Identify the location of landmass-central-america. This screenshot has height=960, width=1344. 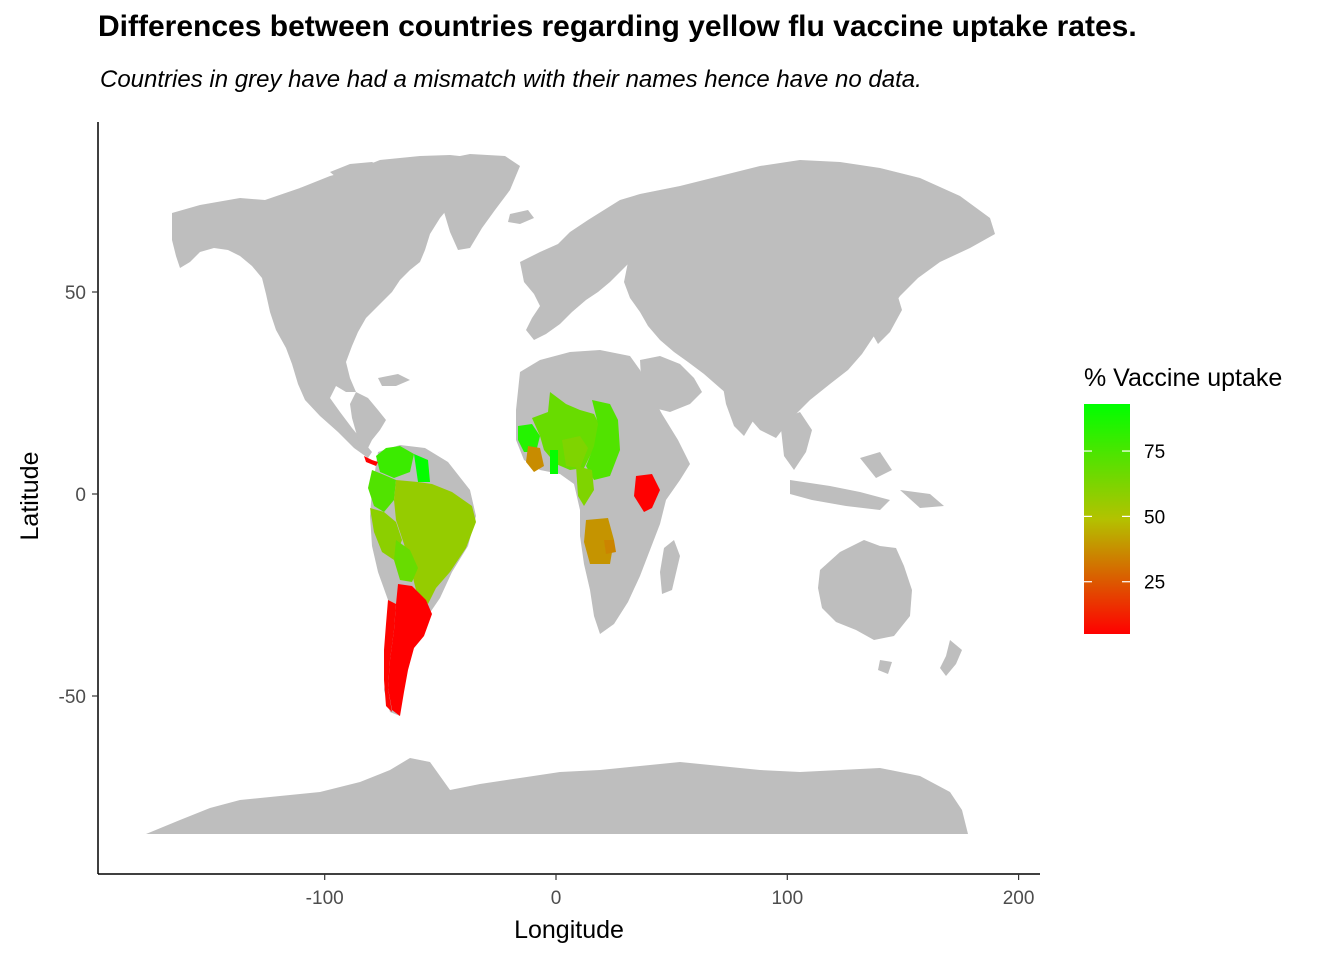
(380, 413).